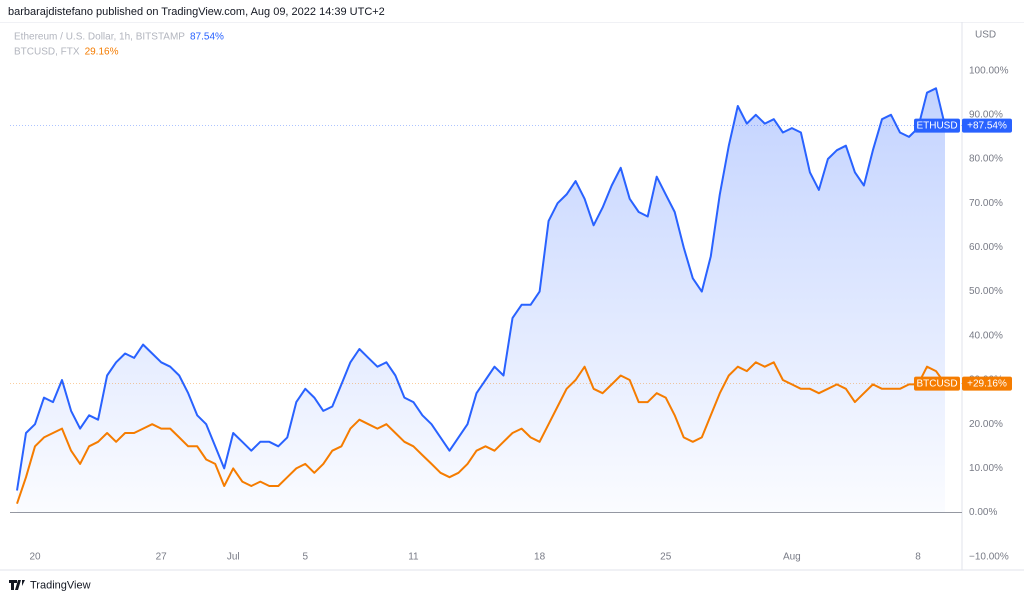 Image resolution: width=1024 pixels, height=605 pixels. What do you see at coordinates (540, 557) in the screenshot?
I see `x-tick-label: 18` at bounding box center [540, 557].